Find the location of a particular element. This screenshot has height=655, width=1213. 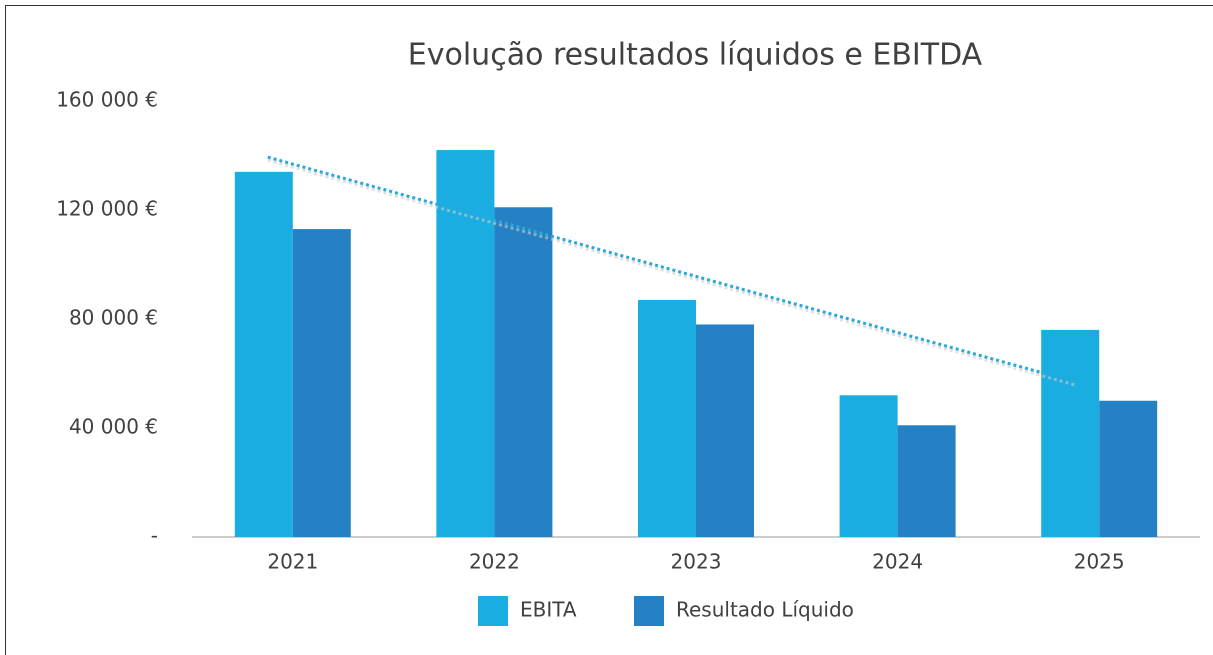

x-tick-label: 2022 is located at coordinates (494, 562).